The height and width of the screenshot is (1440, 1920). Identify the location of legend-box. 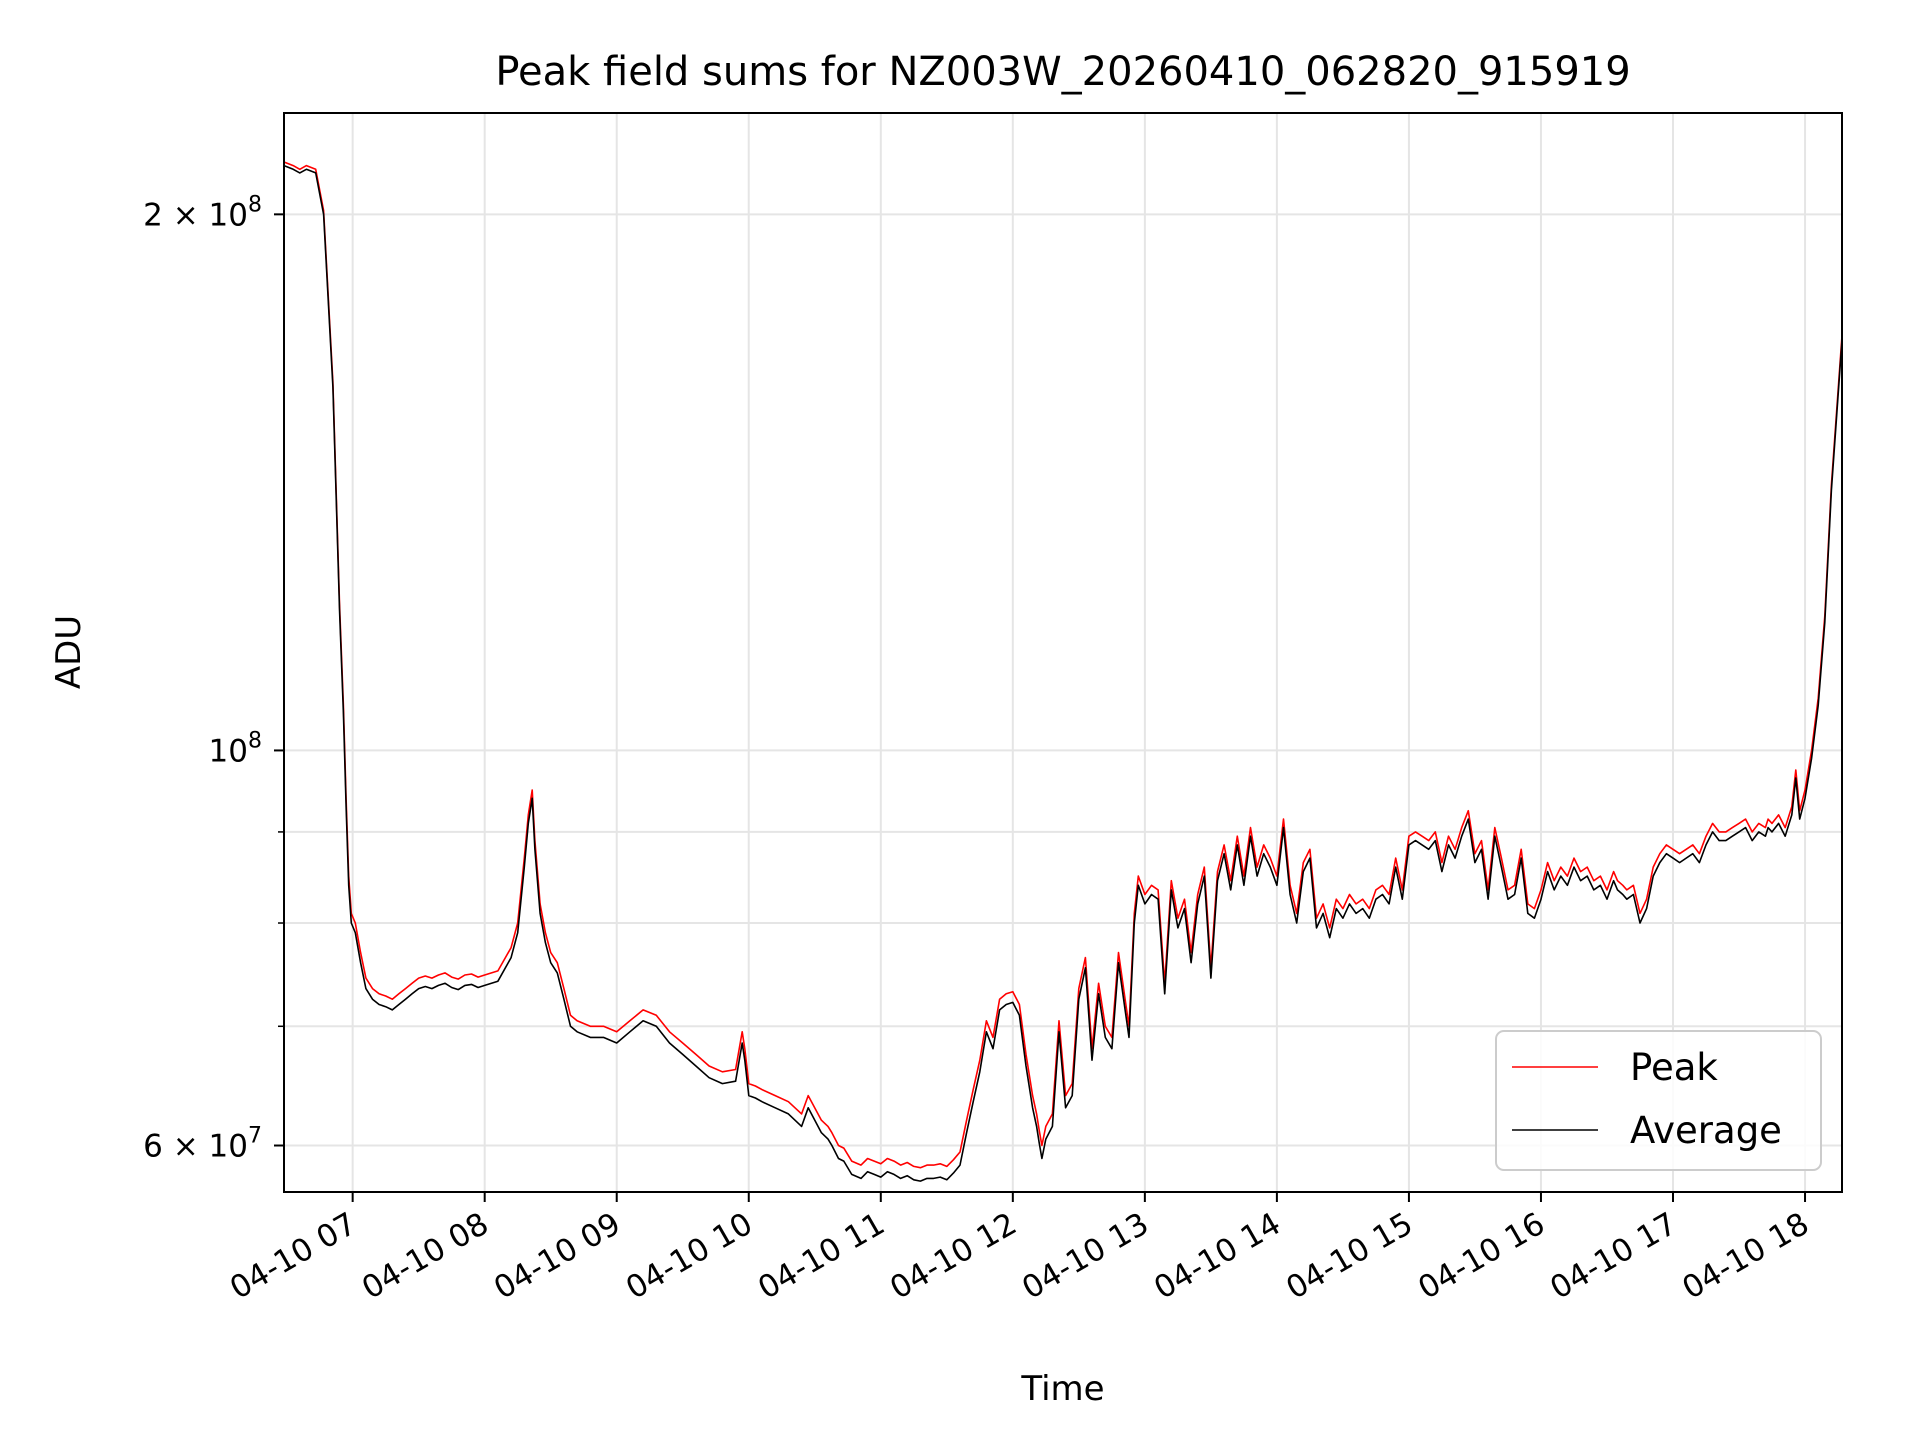
(1658, 1100).